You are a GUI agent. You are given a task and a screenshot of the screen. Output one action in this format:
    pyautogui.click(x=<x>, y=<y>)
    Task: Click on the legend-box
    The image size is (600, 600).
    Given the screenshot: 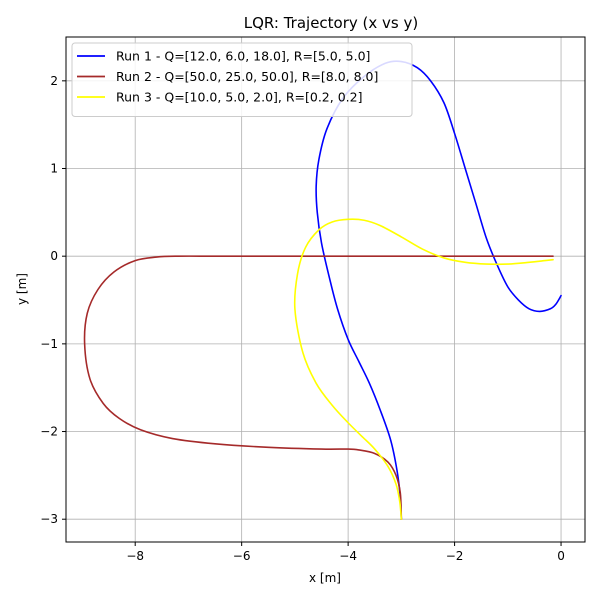 What is the action you would take?
    pyautogui.click(x=242, y=79)
    